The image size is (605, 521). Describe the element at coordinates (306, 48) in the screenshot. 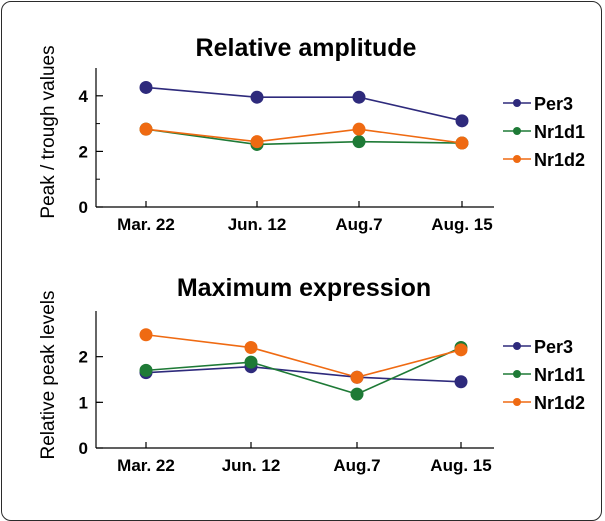

I see `chart-title: Relative amplitude` at that location.